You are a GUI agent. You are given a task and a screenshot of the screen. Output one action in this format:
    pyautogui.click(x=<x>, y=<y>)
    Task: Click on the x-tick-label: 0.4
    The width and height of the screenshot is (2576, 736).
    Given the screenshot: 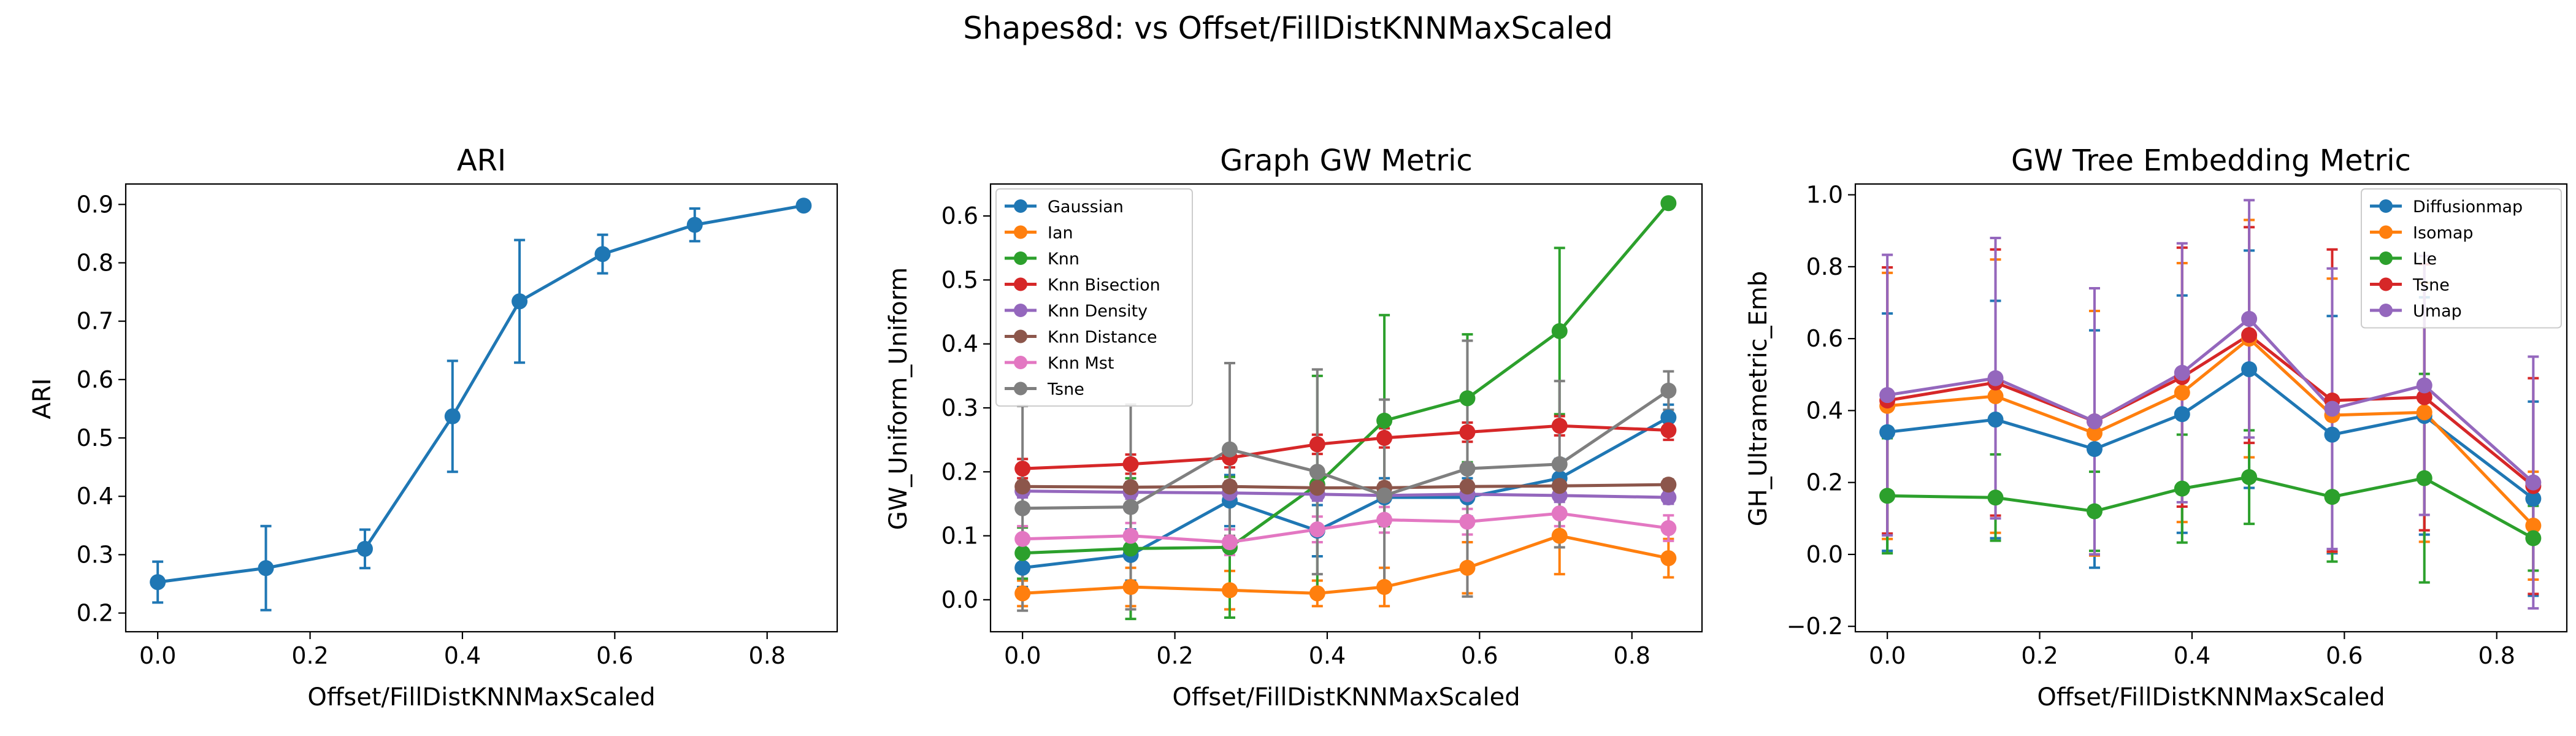 What is the action you would take?
    pyautogui.click(x=1327, y=655)
    